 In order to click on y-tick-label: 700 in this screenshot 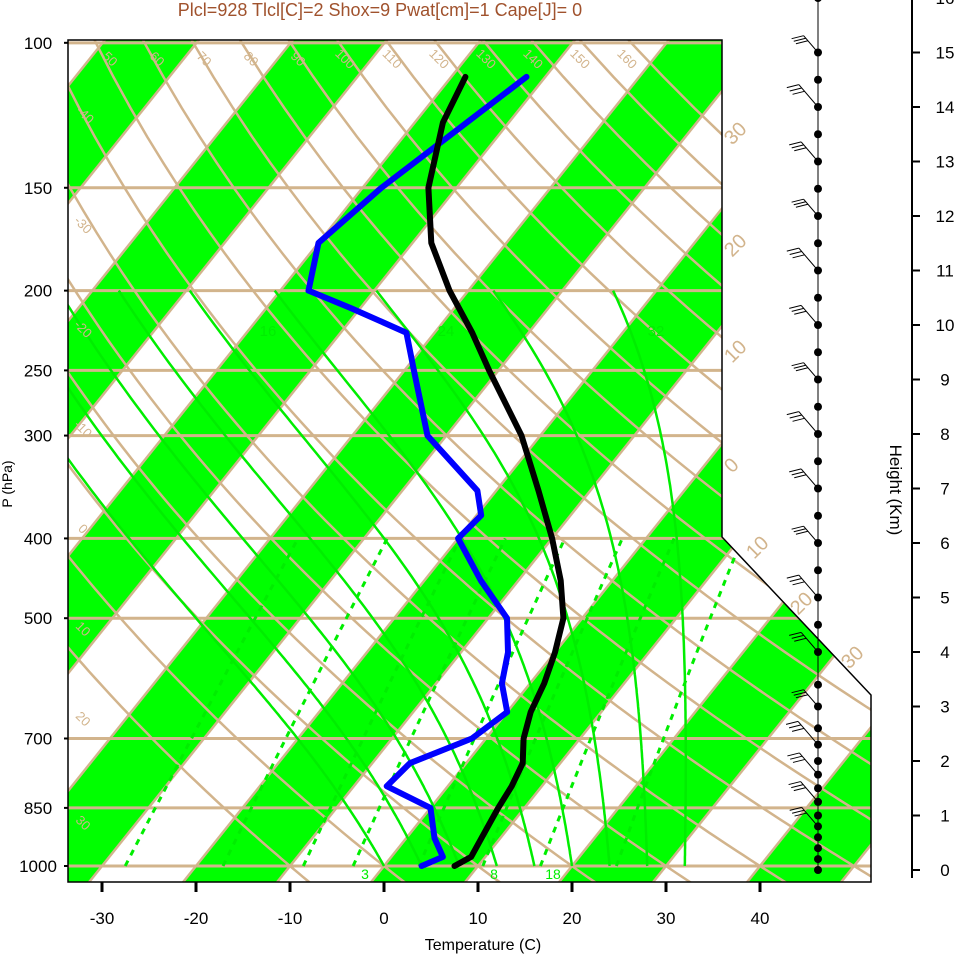, I will do `click(38, 738)`.